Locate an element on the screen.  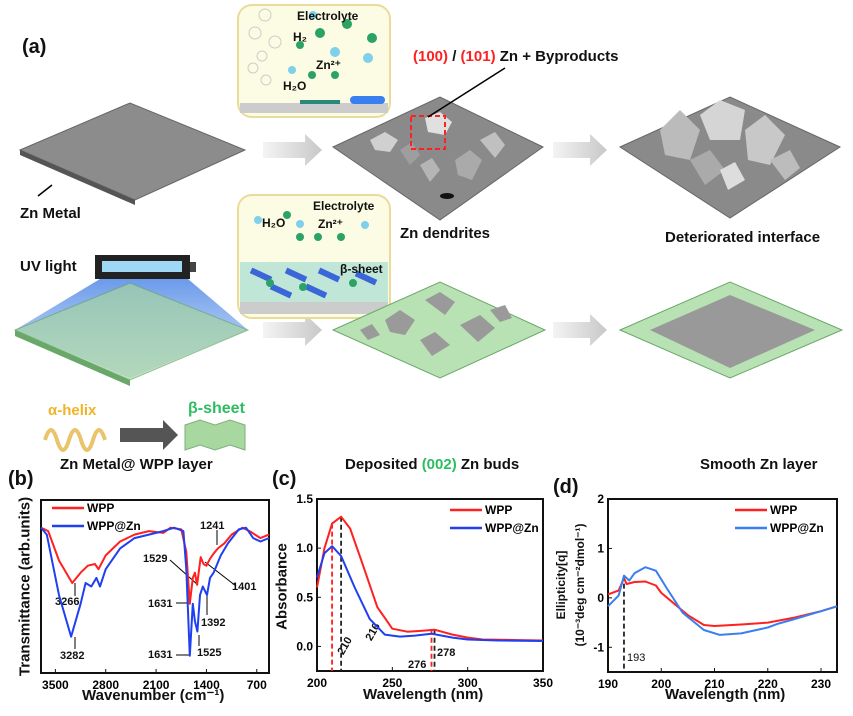
deposited-label: Deposited (002) Zn buds is located at coordinates (432, 464).